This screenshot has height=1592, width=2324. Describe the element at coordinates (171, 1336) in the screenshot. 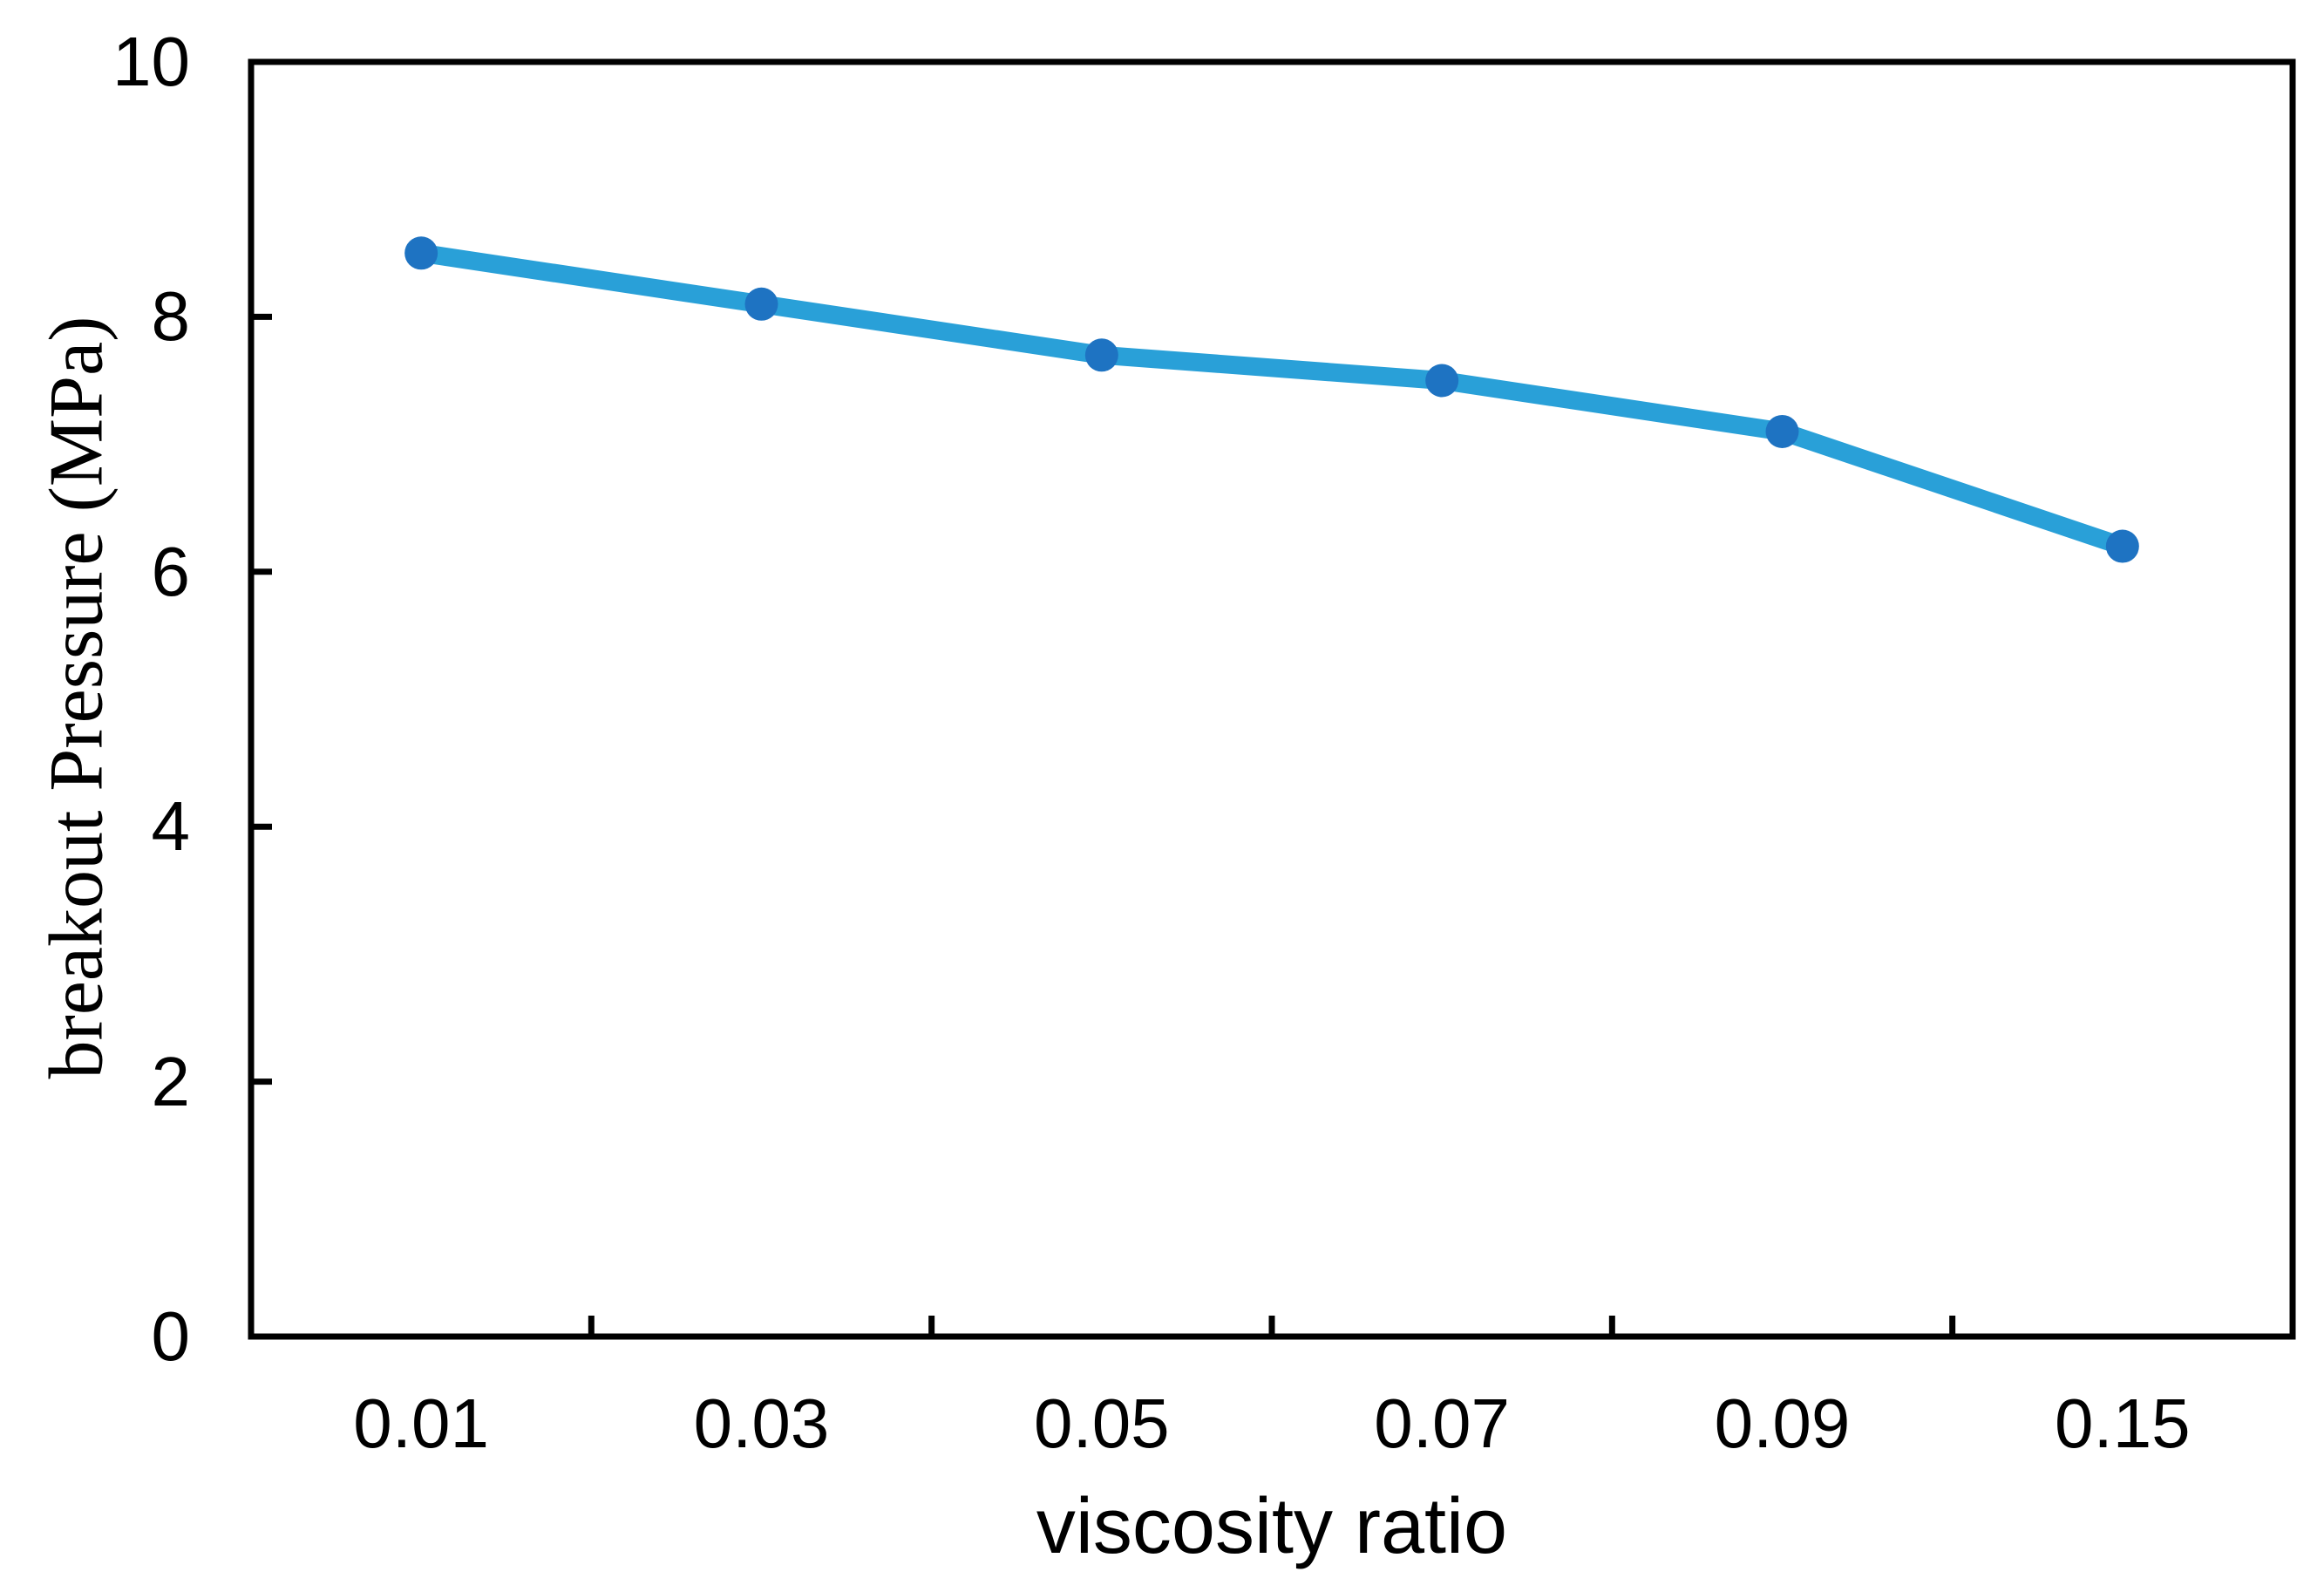

I see `y-tick-label: 0` at that location.